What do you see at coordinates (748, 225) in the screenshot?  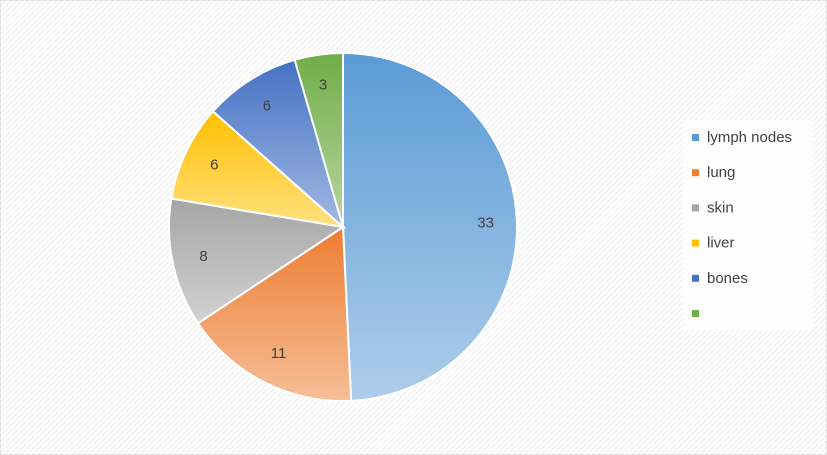 I see `legend-box` at bounding box center [748, 225].